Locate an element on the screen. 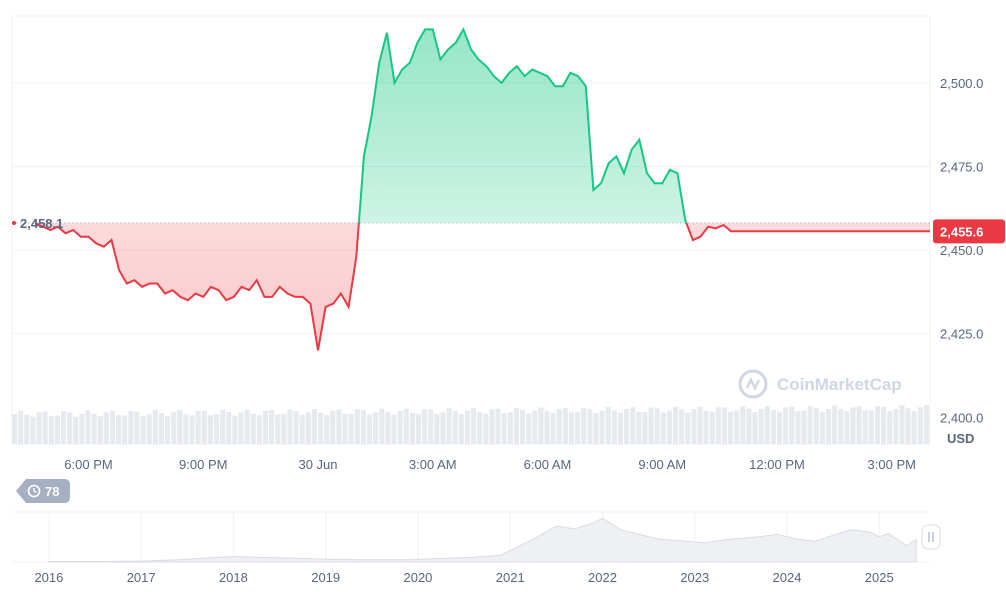  x-tick-label: 6:00 PM is located at coordinates (88, 464).